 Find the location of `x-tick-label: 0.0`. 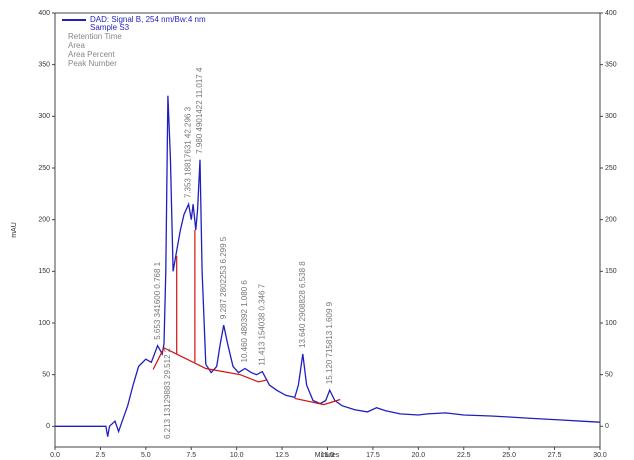

x-tick-label: 0.0 is located at coordinates (55, 455).